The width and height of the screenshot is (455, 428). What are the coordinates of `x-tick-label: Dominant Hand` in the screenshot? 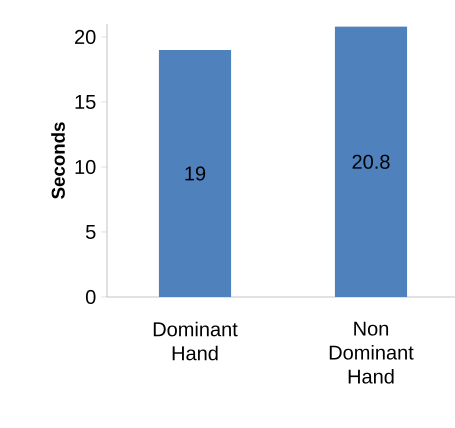 It's located at (196, 341).